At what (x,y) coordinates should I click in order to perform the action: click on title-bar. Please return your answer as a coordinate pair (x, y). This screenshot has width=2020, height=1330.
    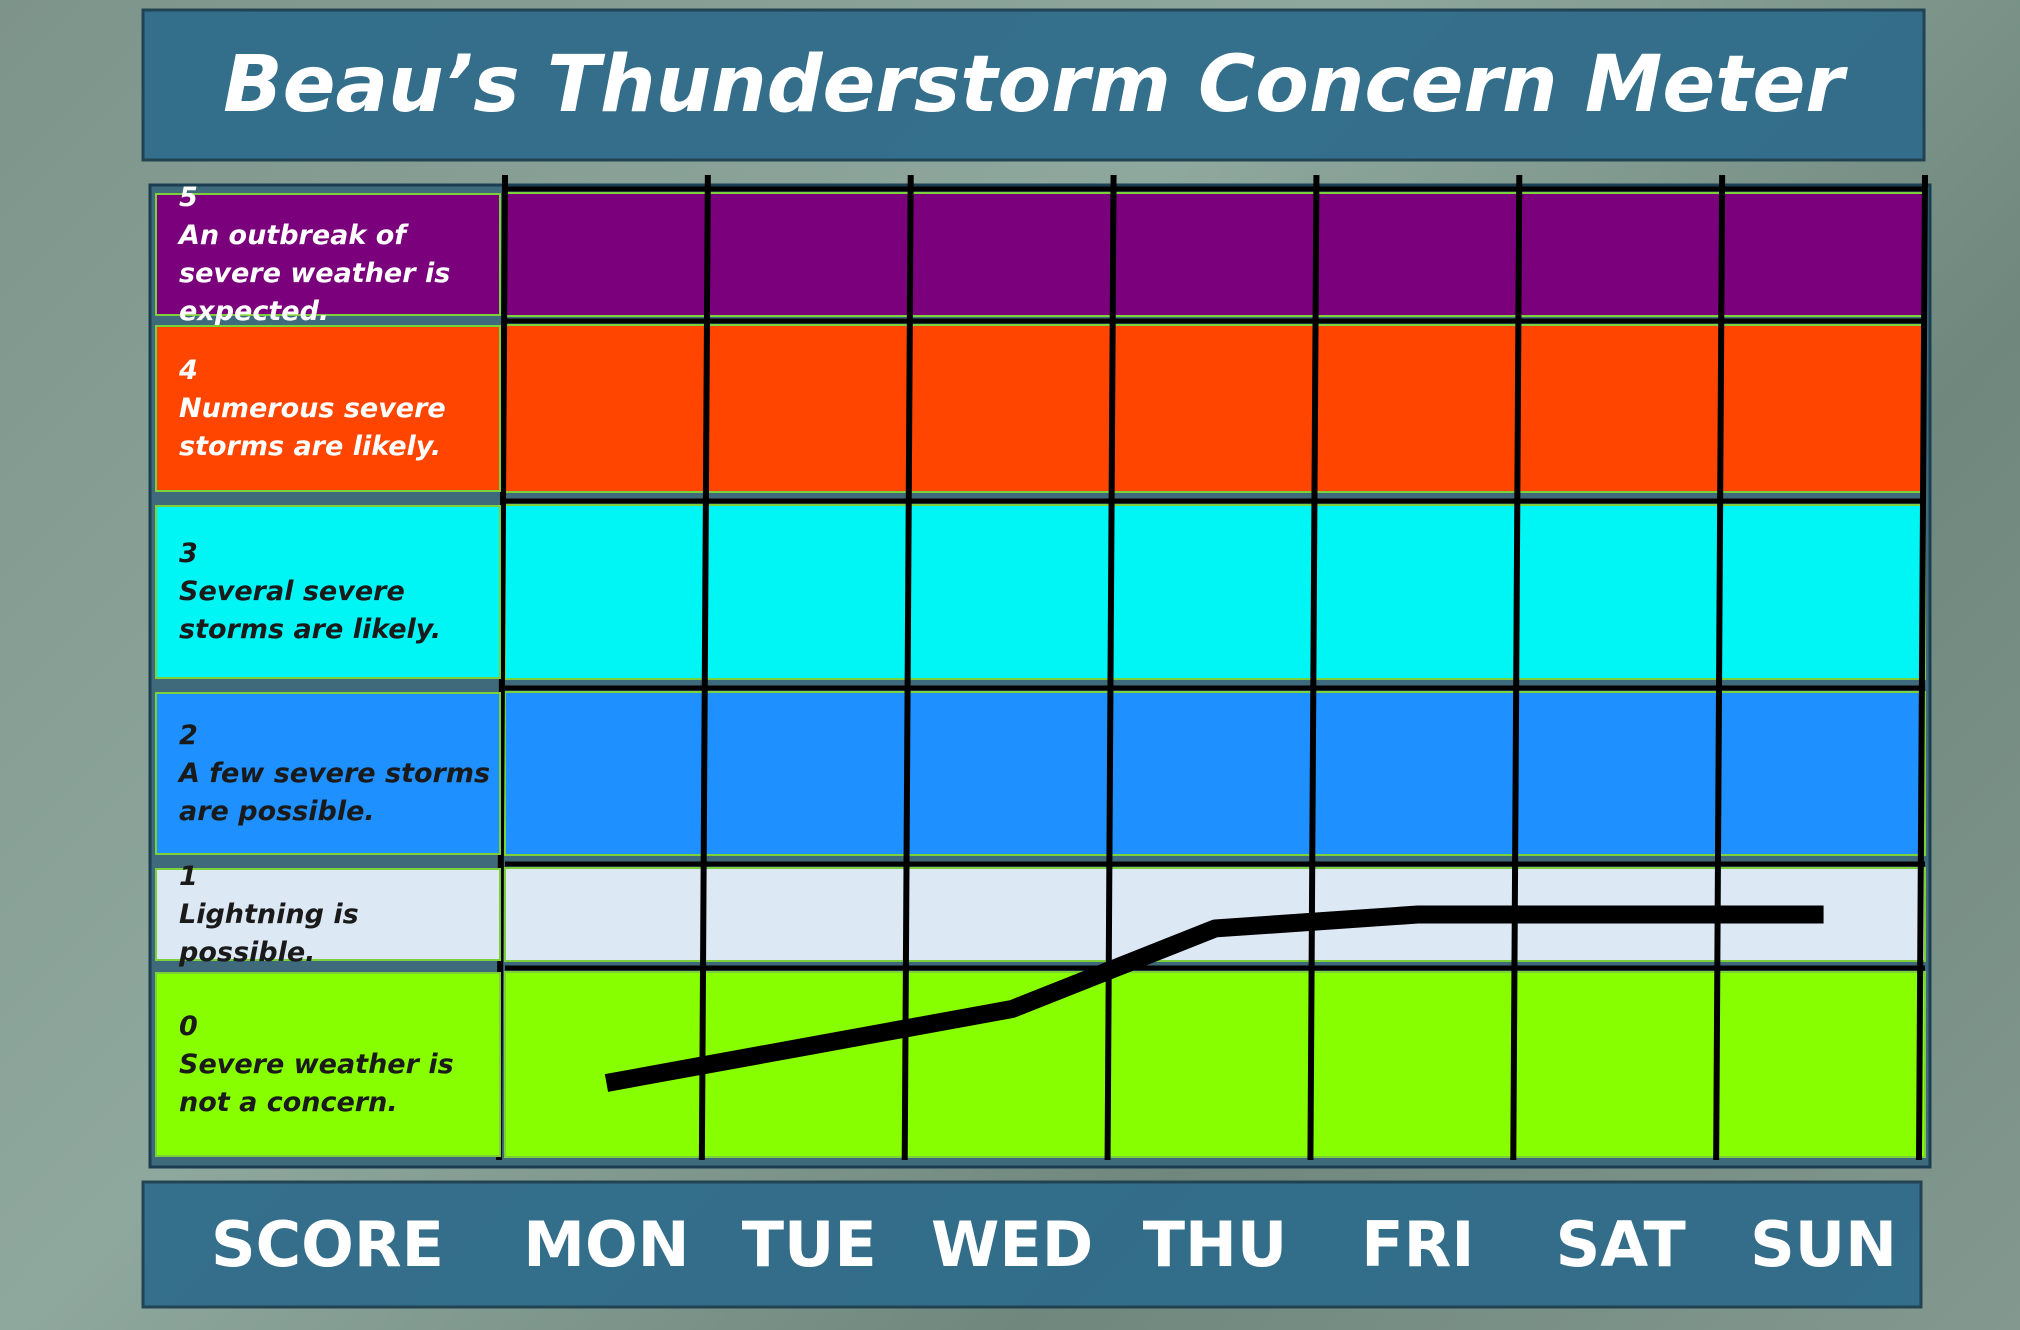
    Looking at the image, I should click on (1033, 85).